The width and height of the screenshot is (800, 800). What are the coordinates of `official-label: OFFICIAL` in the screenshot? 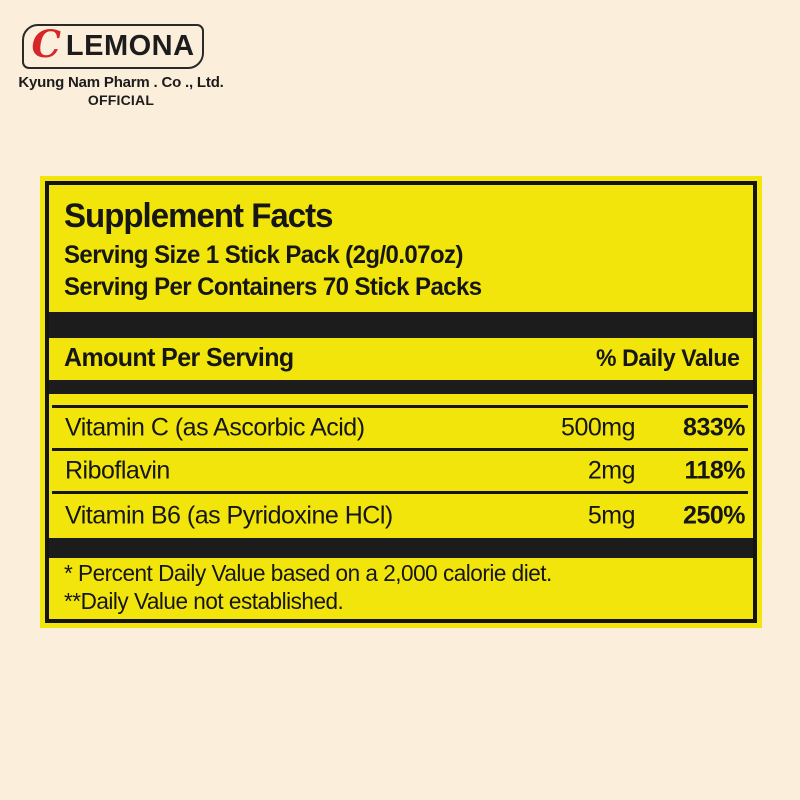 It's located at (121, 100).